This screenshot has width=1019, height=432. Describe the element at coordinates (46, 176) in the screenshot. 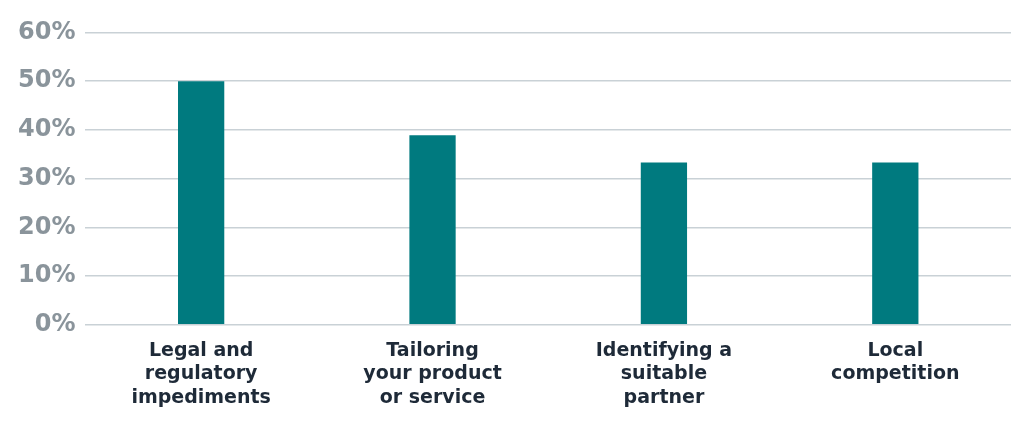

I see `y-tick-label: 30%` at that location.